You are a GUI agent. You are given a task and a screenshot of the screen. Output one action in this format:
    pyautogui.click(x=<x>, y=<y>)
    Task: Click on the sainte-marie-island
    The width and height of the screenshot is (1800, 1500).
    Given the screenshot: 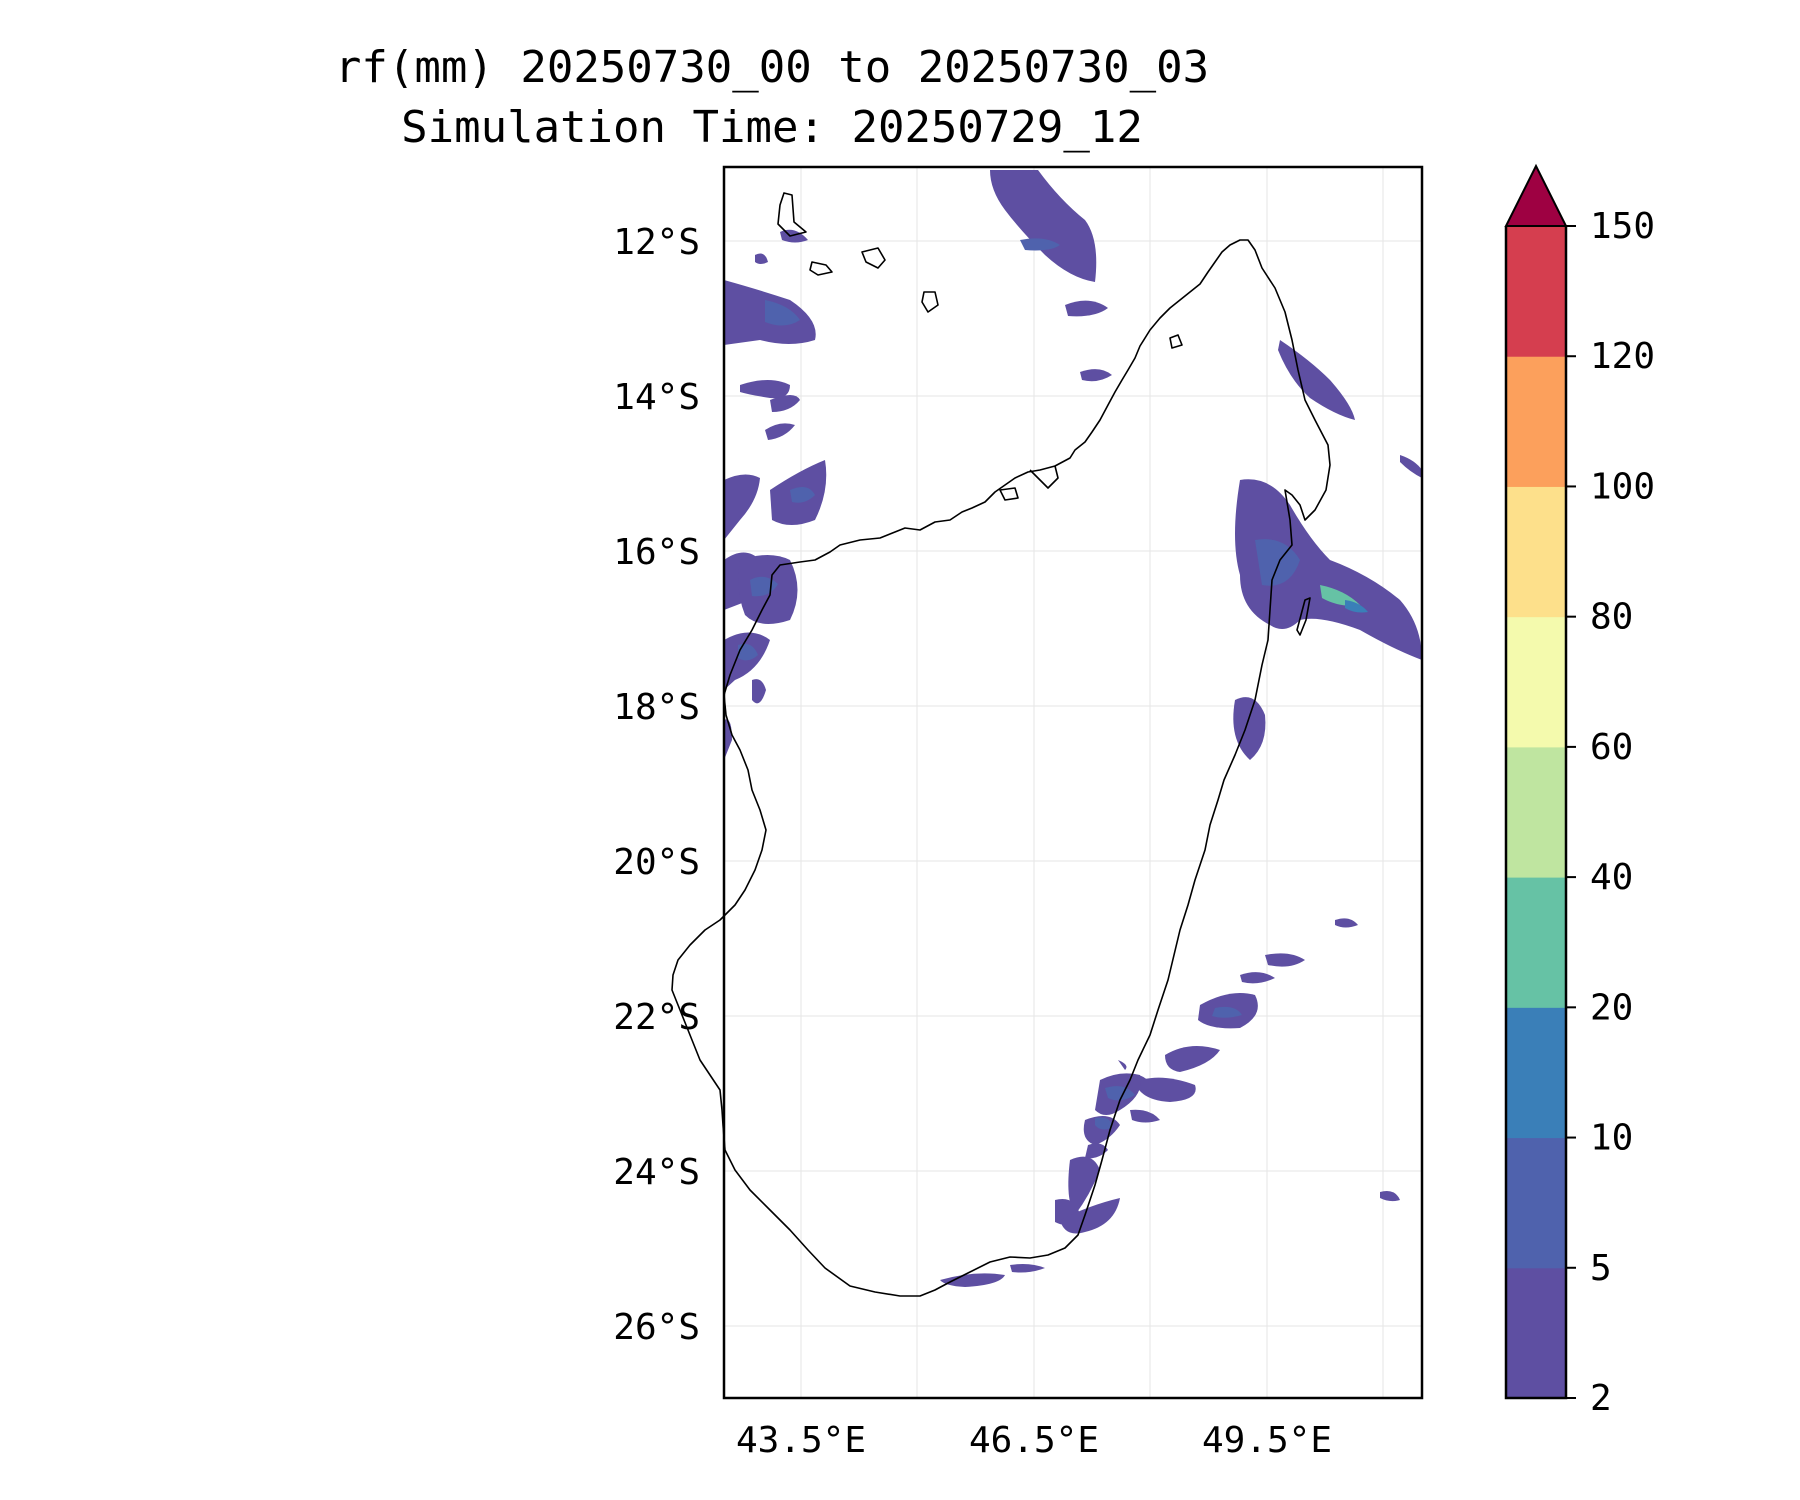 What is the action you would take?
    pyautogui.click(x=1303, y=616)
    